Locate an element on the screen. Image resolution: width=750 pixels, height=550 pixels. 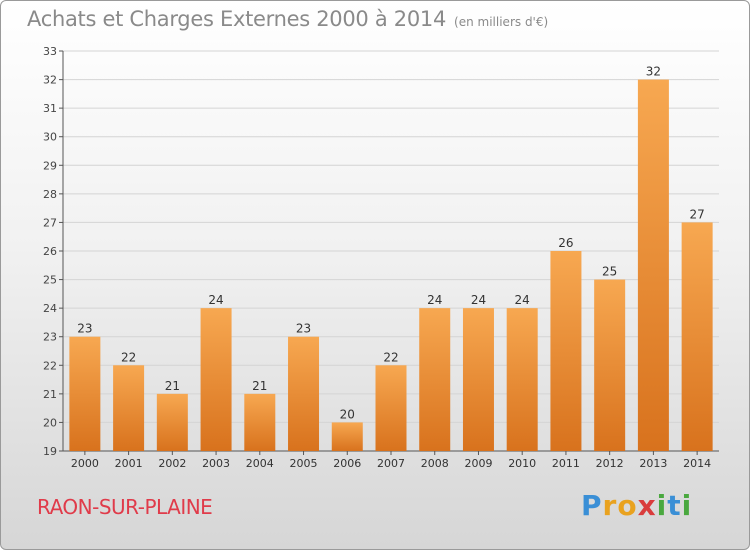
y-tick-label: 20 is located at coordinates (50, 422).